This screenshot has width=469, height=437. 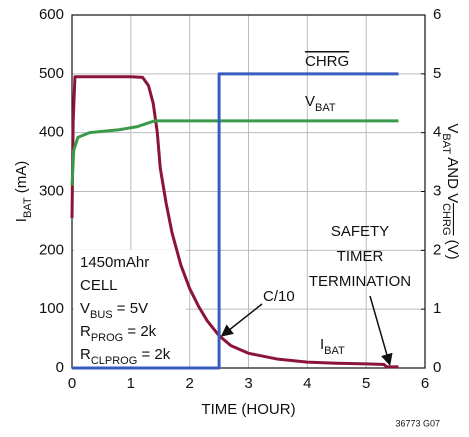 I want to click on y2-tick-label: 2, so click(x=437, y=249).